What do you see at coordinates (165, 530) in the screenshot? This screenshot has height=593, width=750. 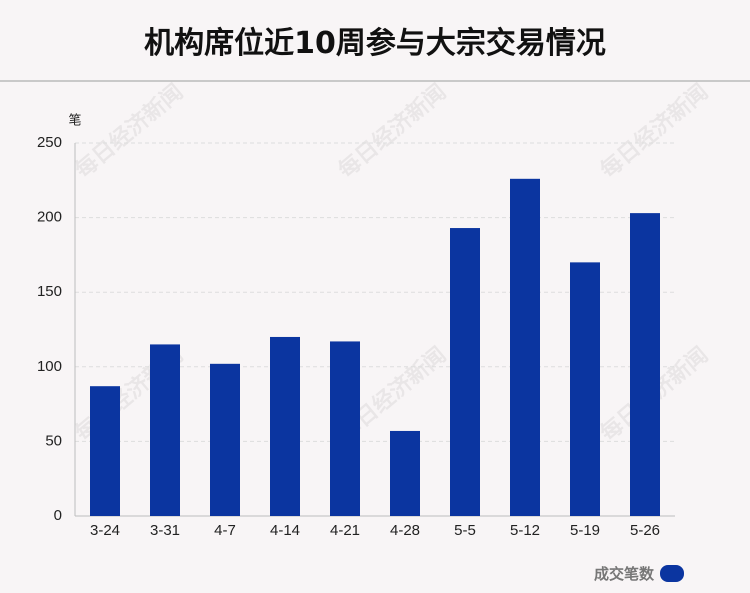 I see `x-tick-label: 3-31` at bounding box center [165, 530].